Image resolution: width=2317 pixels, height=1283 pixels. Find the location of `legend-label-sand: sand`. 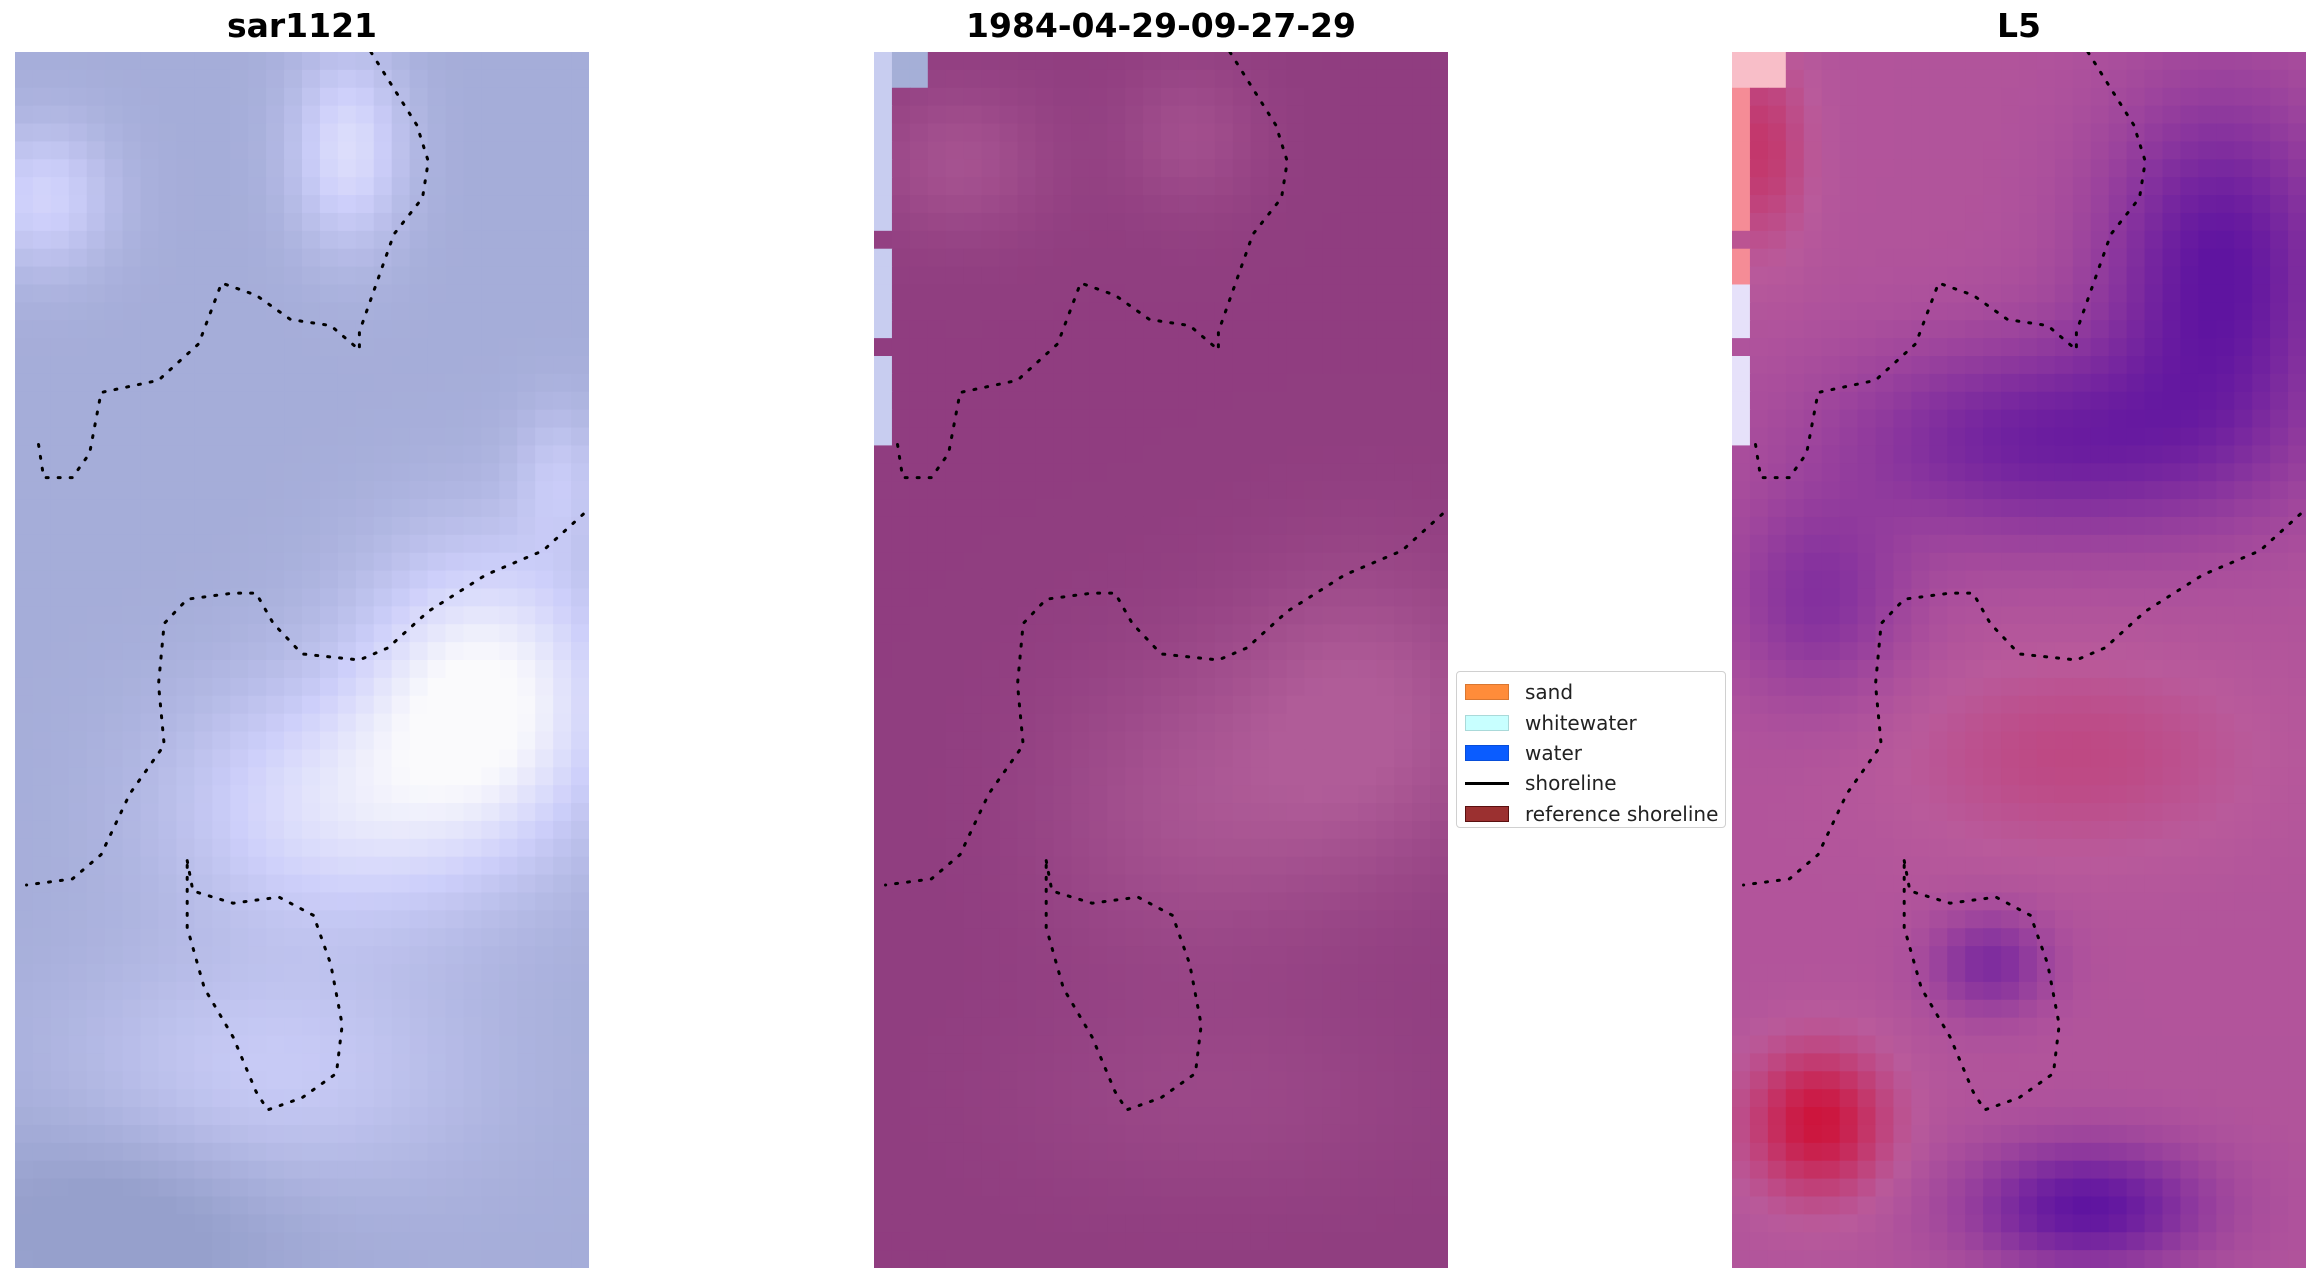

legend-label-sand: sand is located at coordinates (1549, 692).